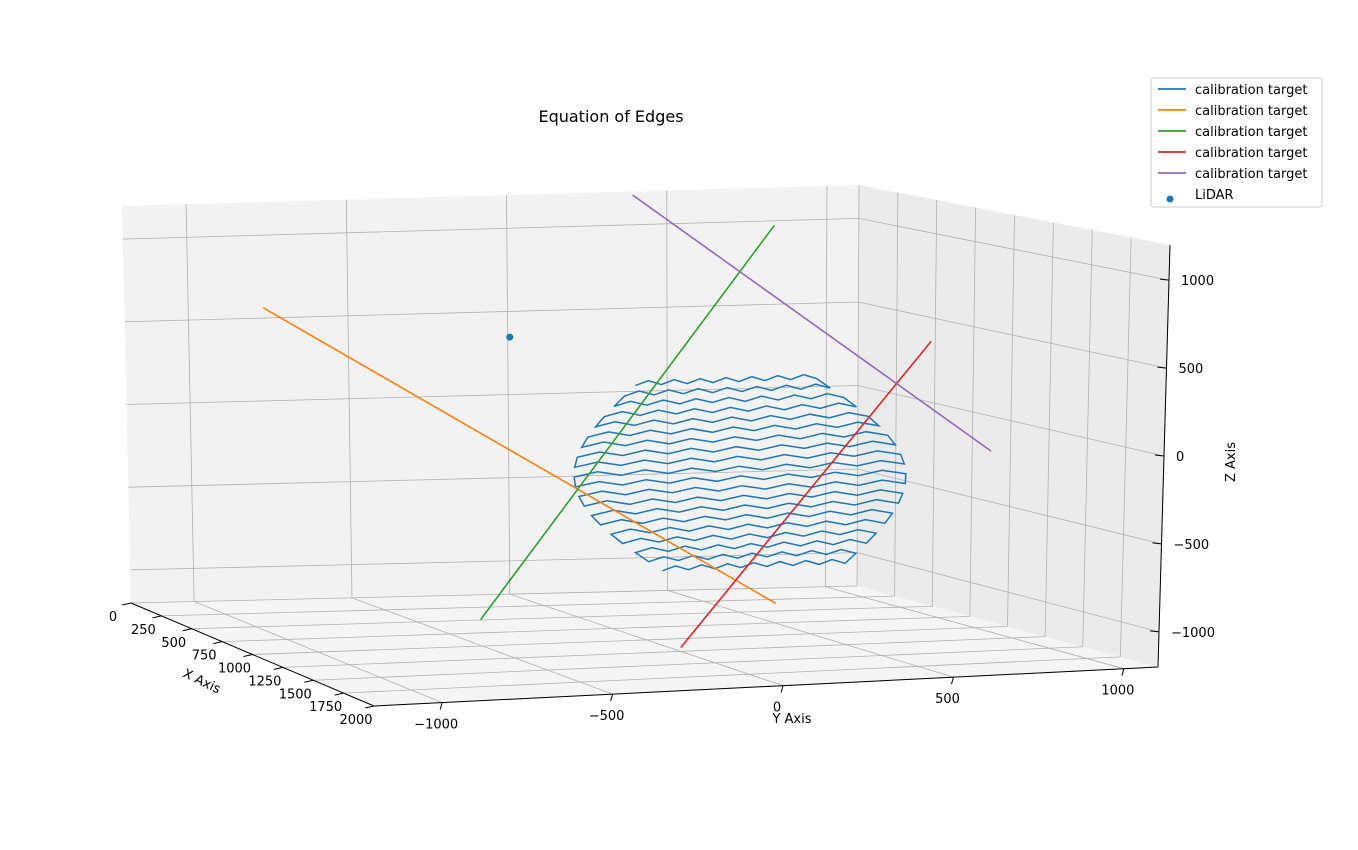  Describe the element at coordinates (234, 669) in the screenshot. I see `x-tick-label: 1000` at that location.